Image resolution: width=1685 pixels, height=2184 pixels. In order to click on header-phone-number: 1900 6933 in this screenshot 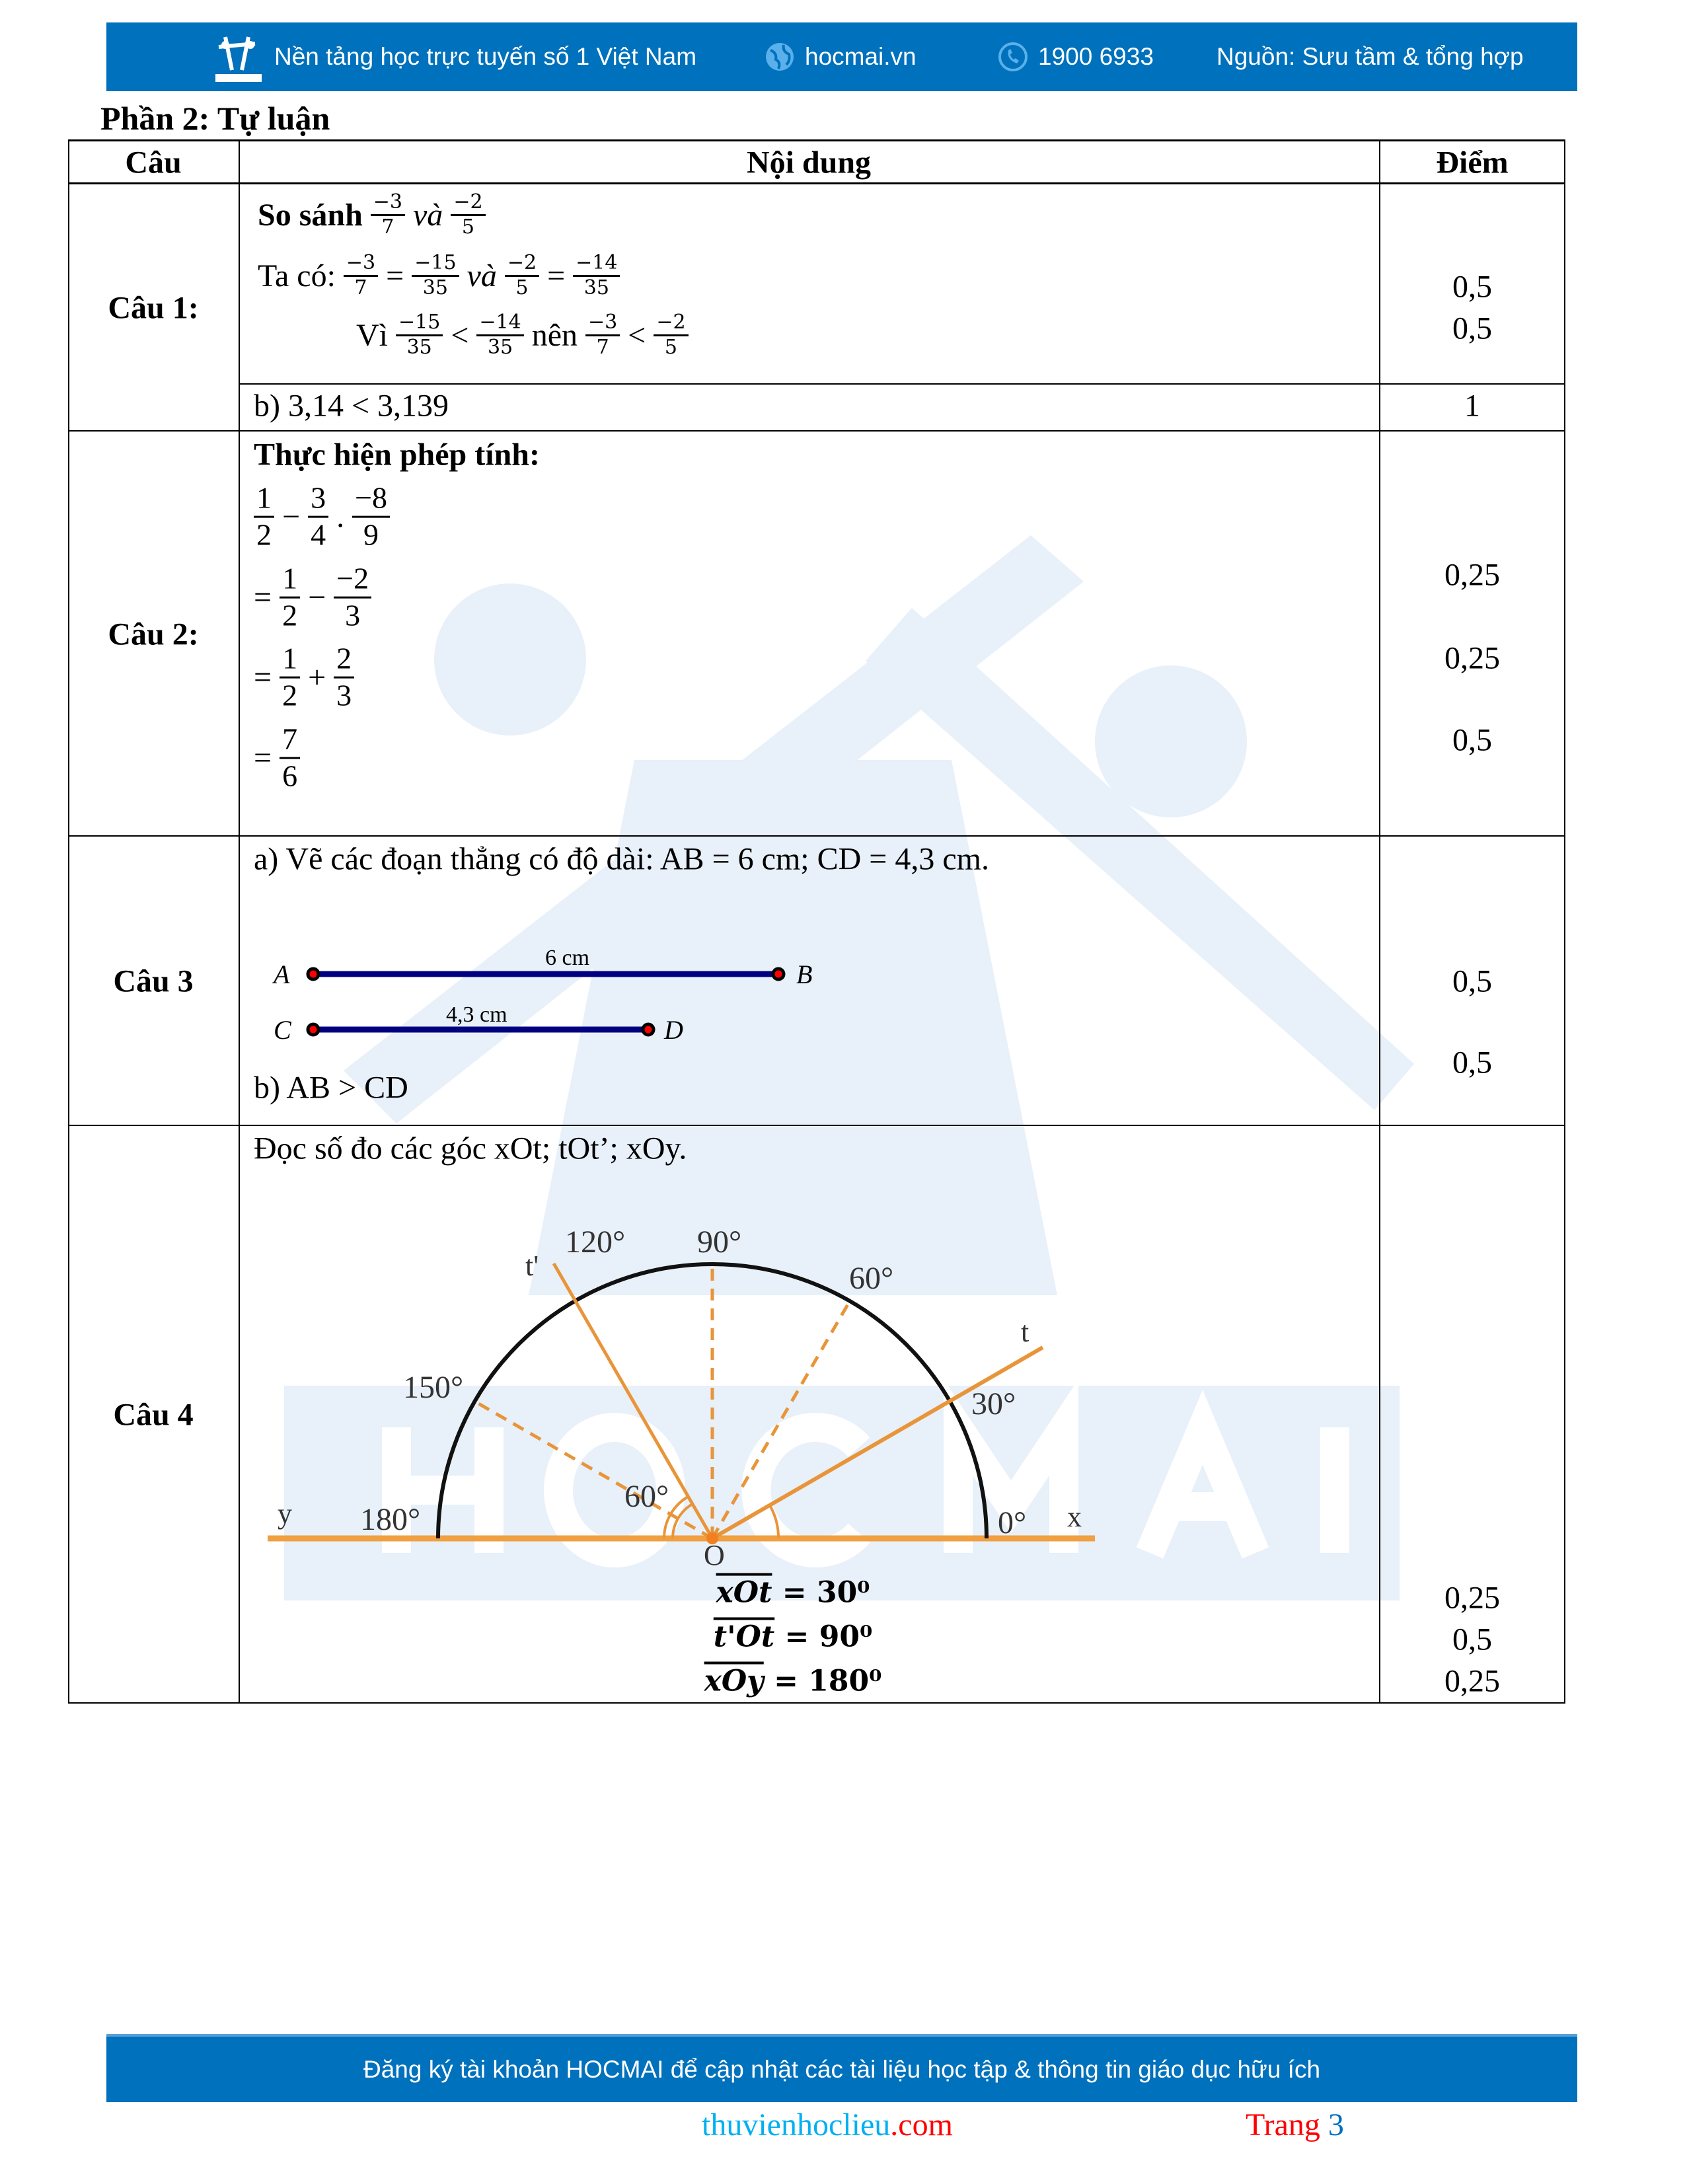, I will do `click(1096, 56)`.